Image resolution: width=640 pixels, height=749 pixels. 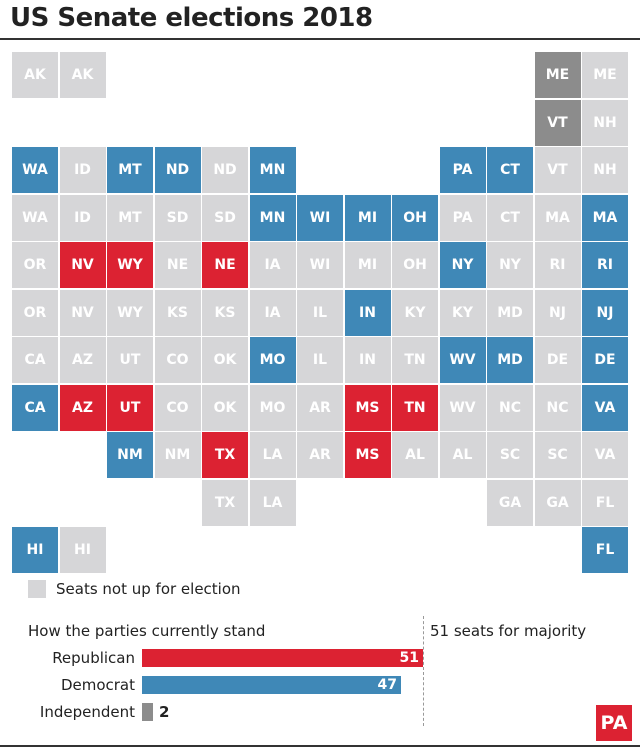 What do you see at coordinates (320, 39) in the screenshot?
I see `title-rule` at bounding box center [320, 39].